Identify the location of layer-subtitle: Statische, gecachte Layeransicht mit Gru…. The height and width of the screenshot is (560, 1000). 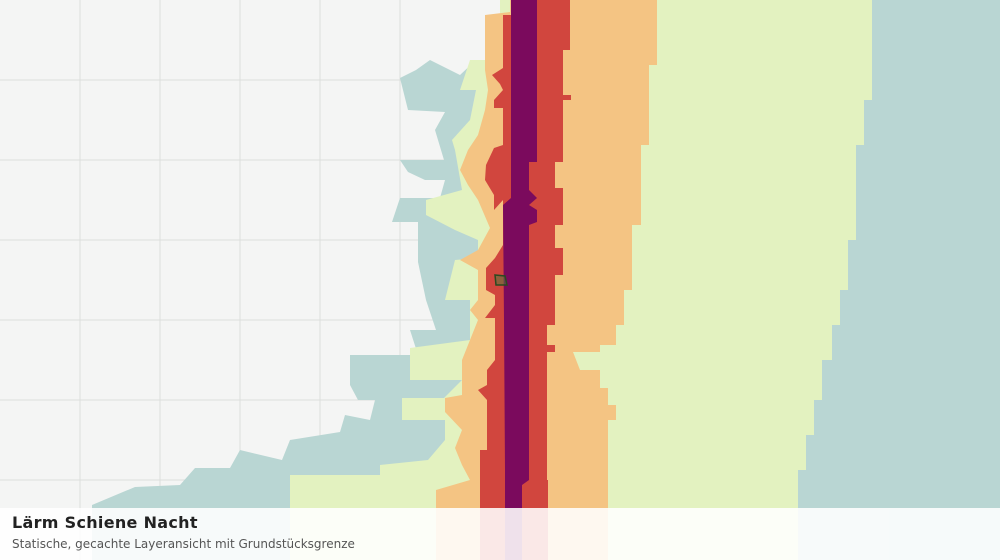
(183, 544).